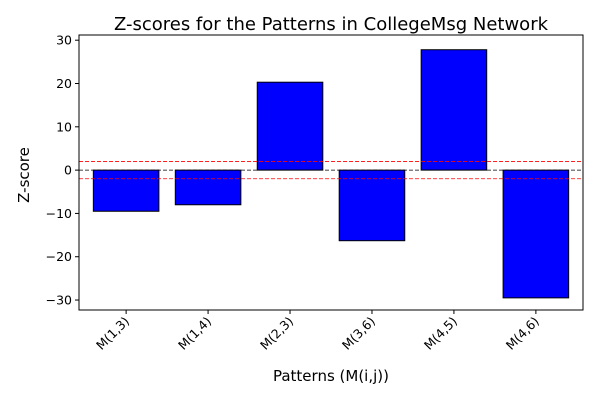  What do you see at coordinates (64, 40) in the screenshot?
I see `y-tick-label: 30` at bounding box center [64, 40].